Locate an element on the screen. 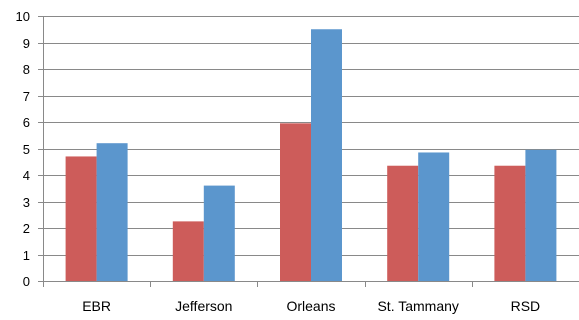 This screenshot has width=579, height=320. y-tick-label: 3 is located at coordinates (26, 202).